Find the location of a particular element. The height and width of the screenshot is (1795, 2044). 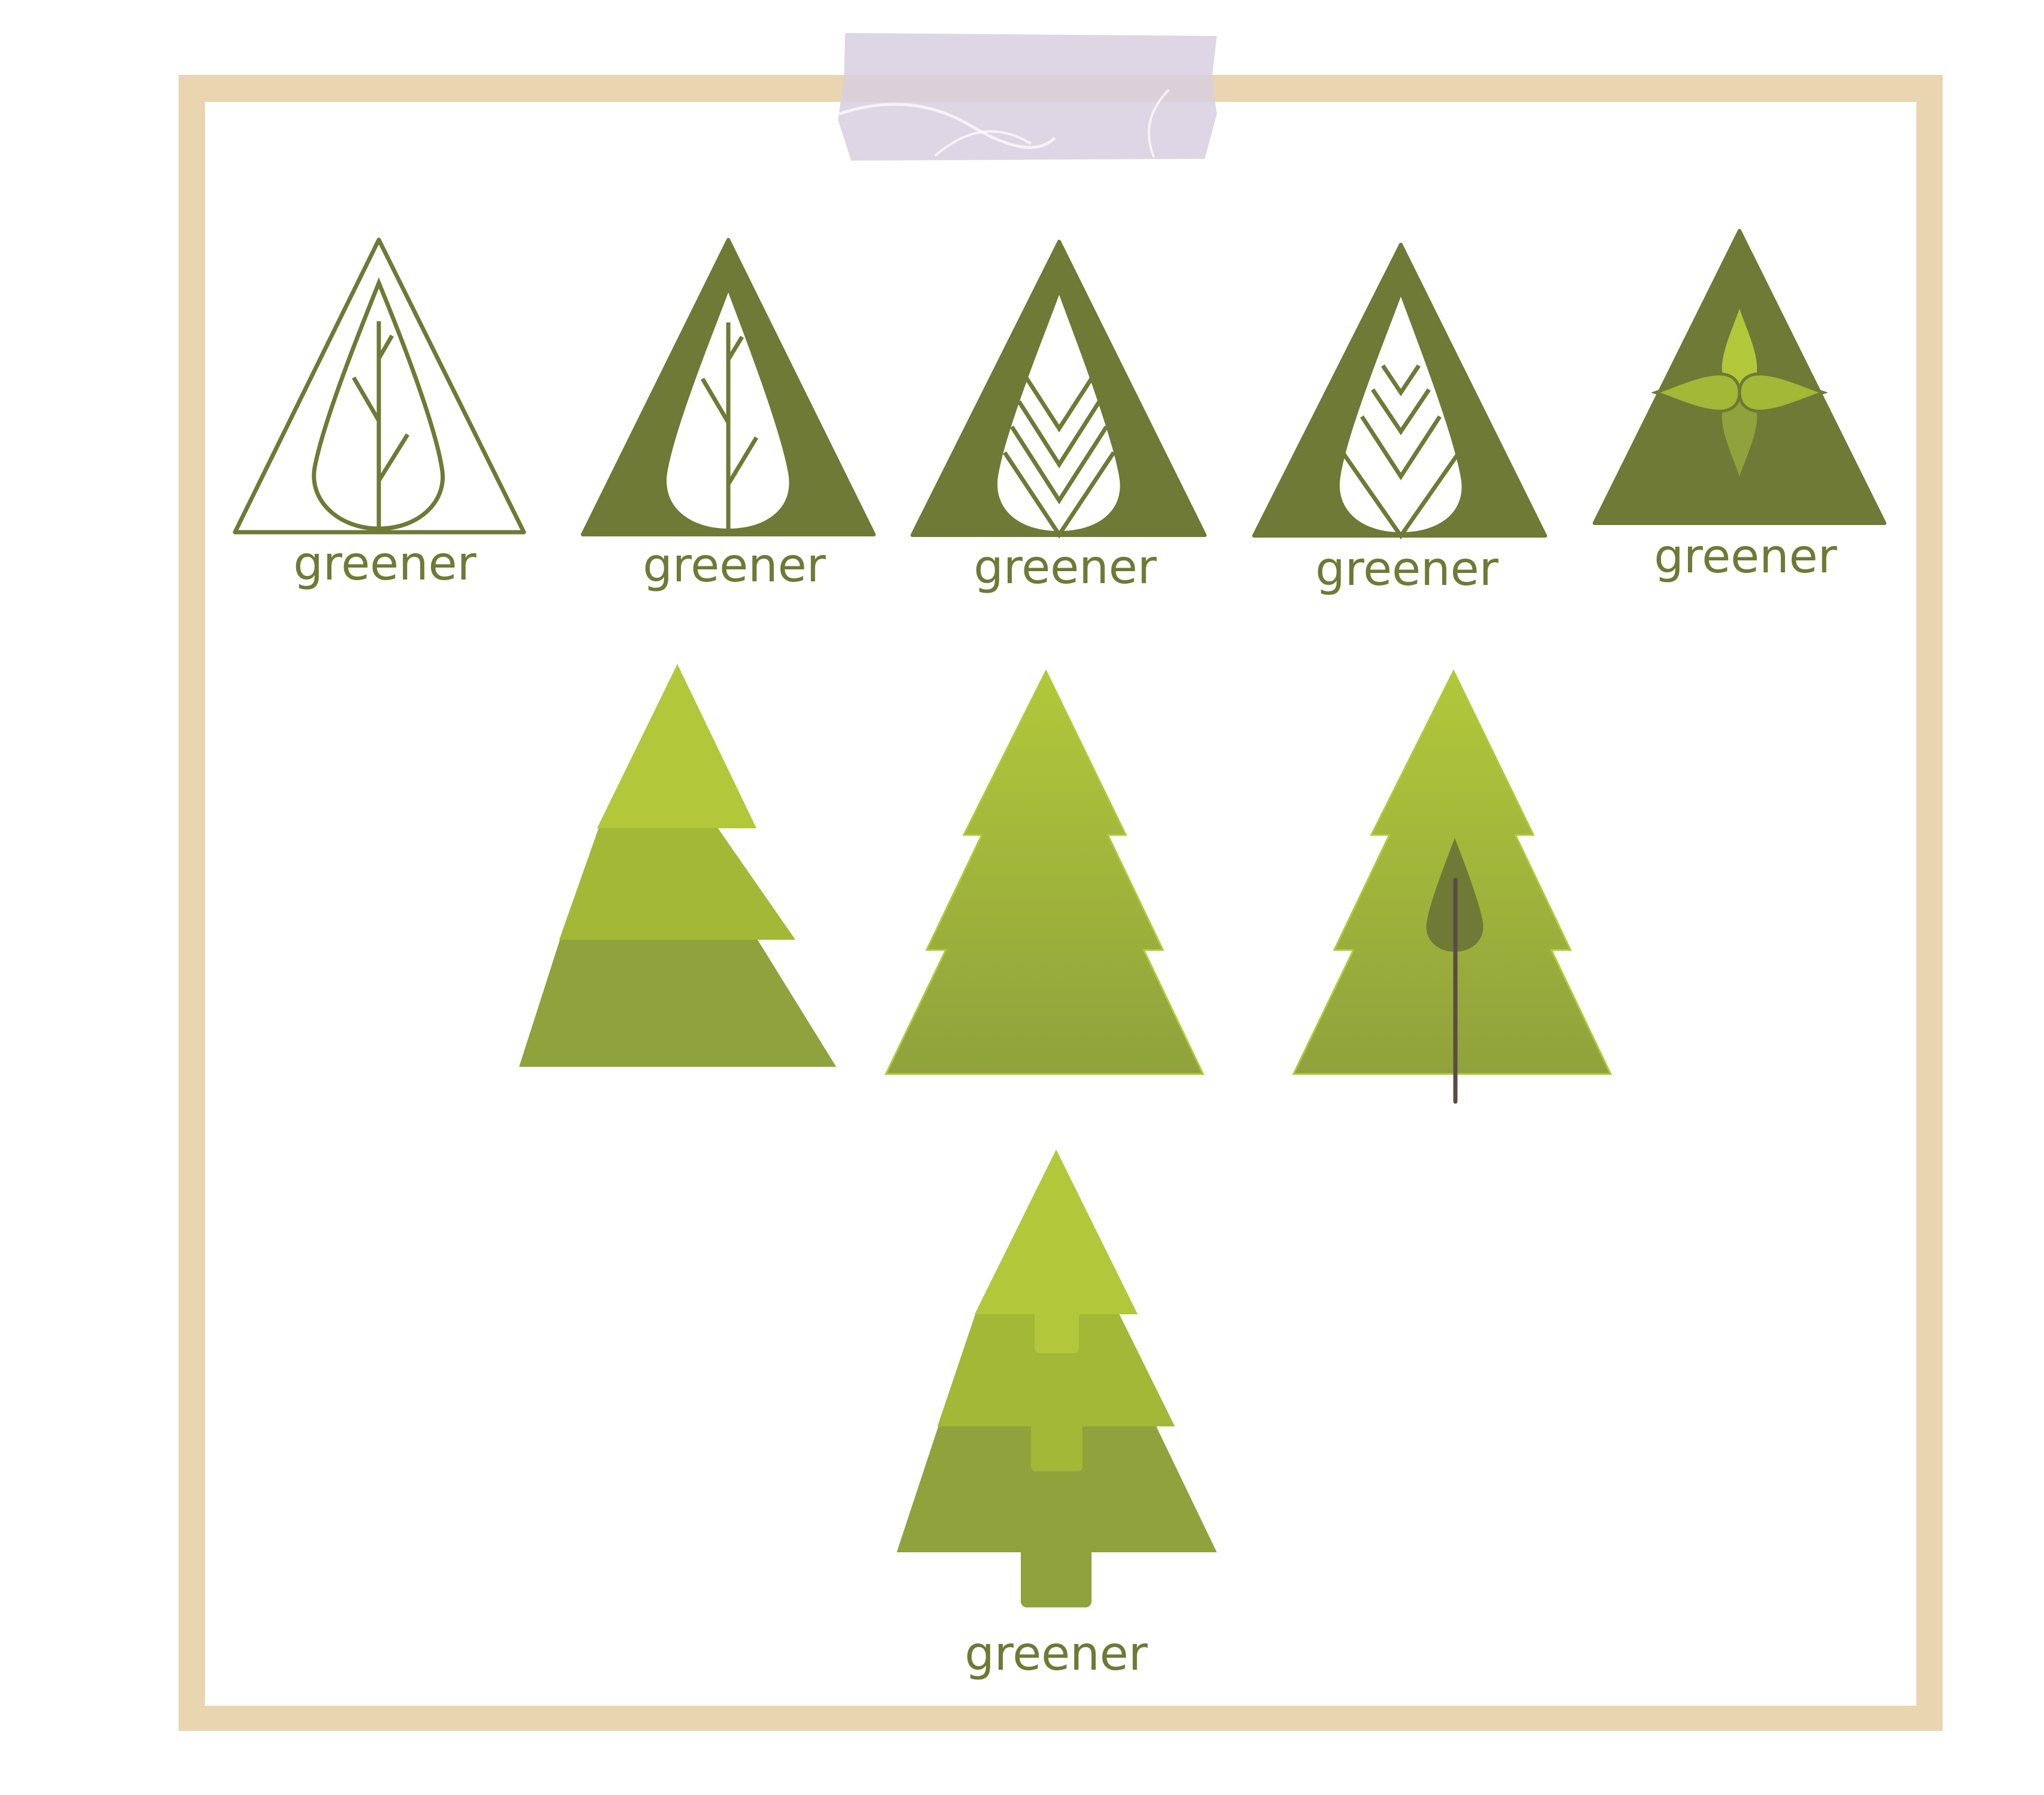

logo-2-label: greener is located at coordinates (734, 566).